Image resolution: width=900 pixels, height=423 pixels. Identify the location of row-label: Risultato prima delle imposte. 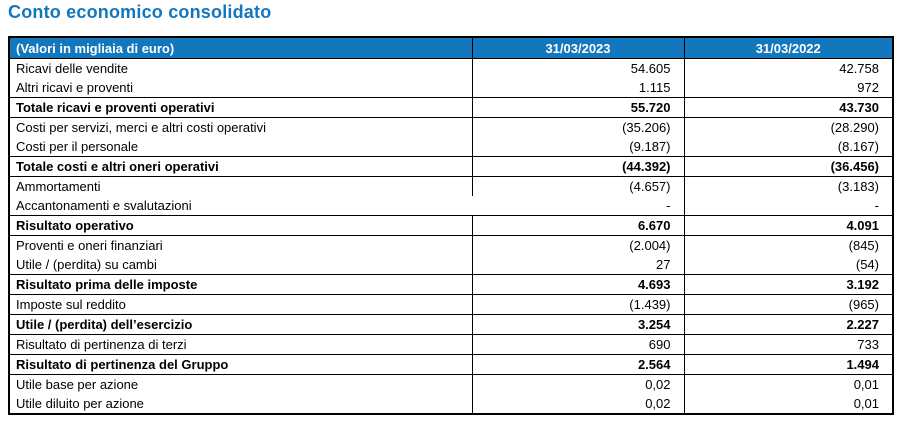
(240, 284).